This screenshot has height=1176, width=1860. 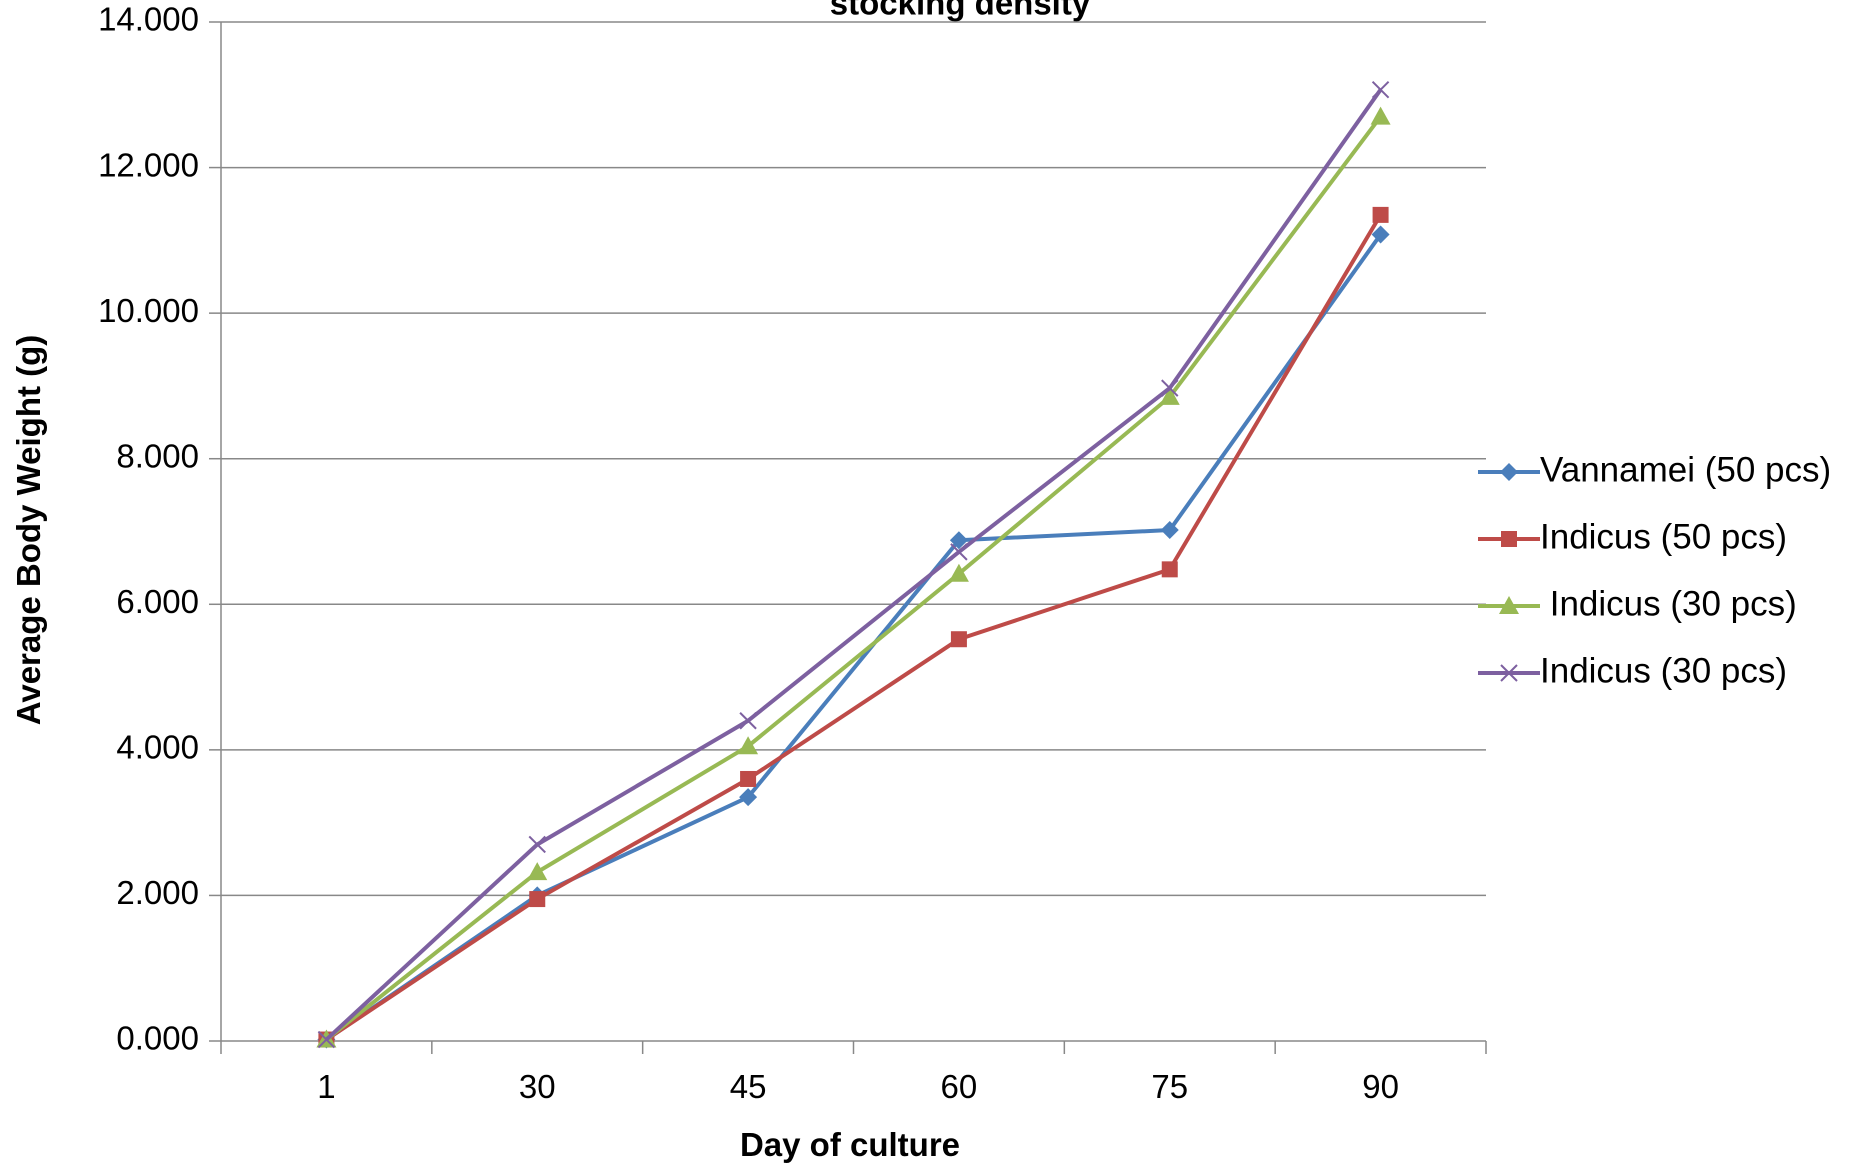 I want to click on y-tick-label: 6.000, so click(x=157, y=601).